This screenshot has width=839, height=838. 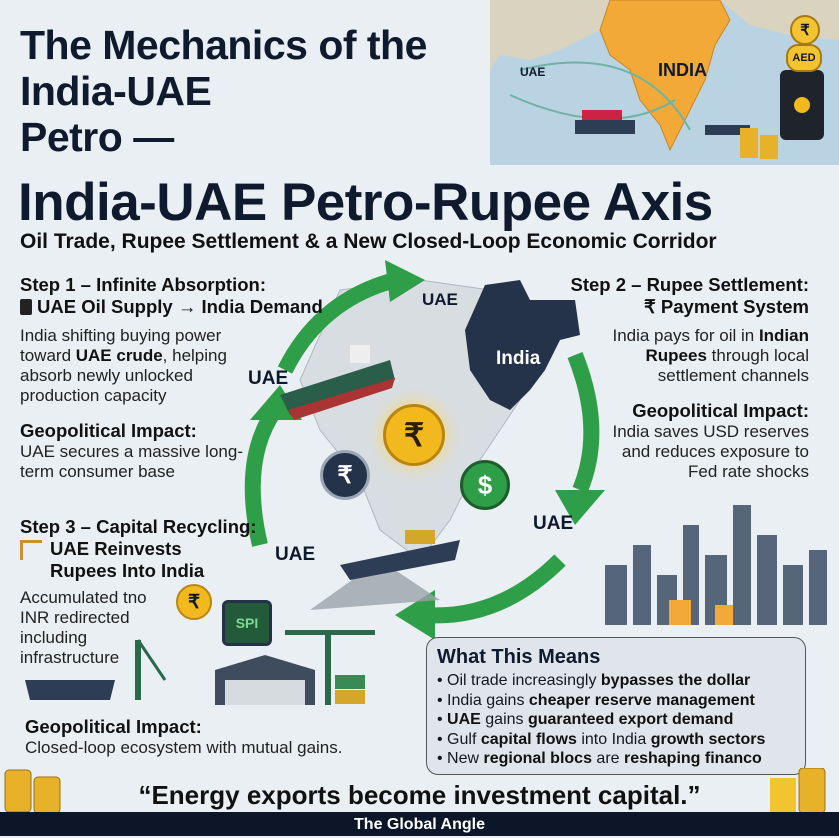 I want to click on oil-barrel-icon, so click(x=26, y=307).